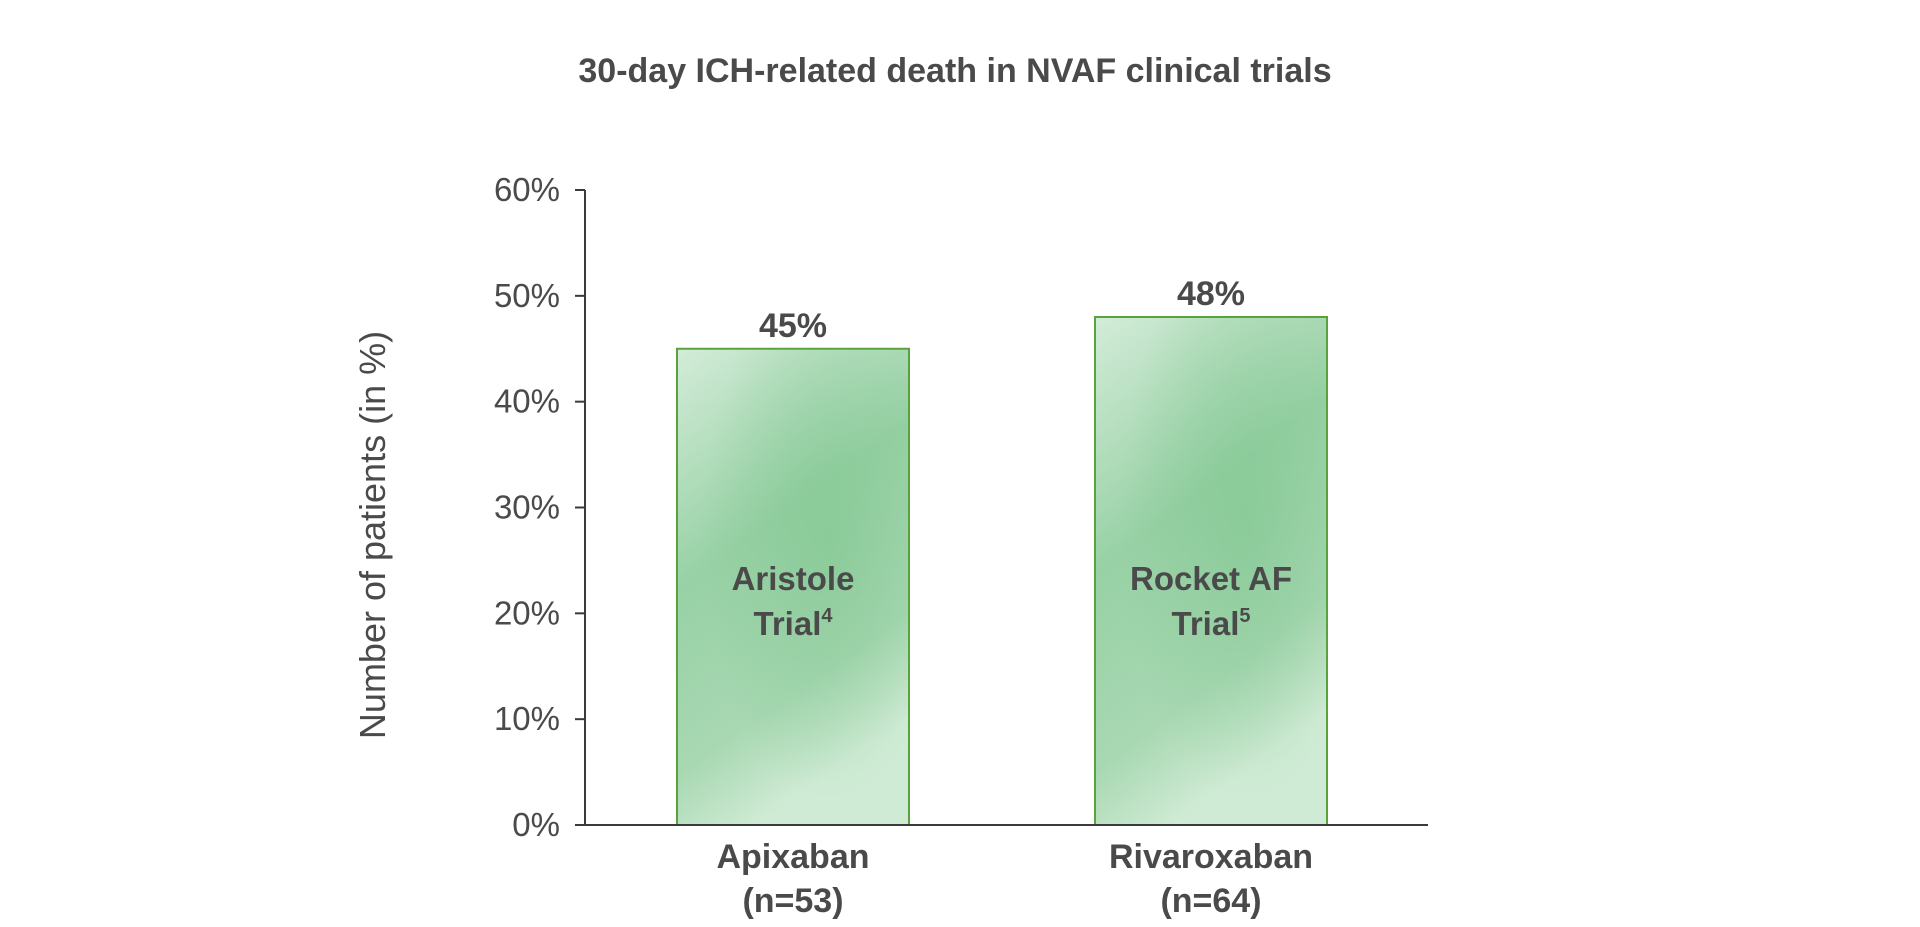 The height and width of the screenshot is (927, 1920). Describe the element at coordinates (792, 857) in the screenshot. I see `x-category-label-line1: Apixaban` at that location.